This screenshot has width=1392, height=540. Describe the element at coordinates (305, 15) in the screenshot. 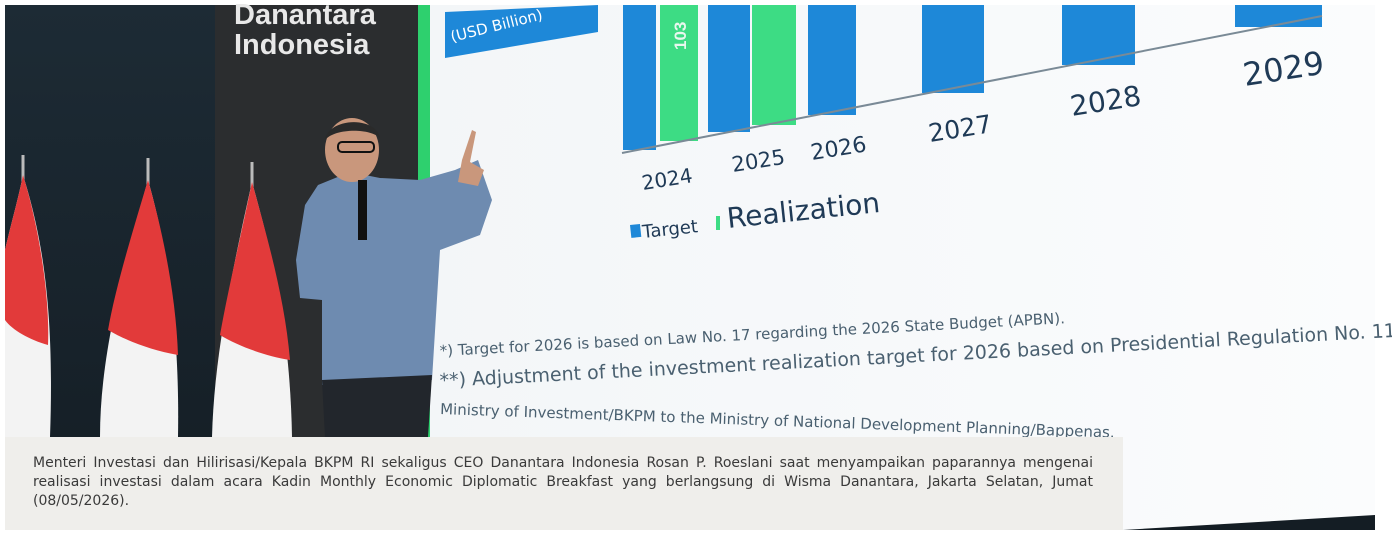

I see `banner-text: Danantara` at that location.